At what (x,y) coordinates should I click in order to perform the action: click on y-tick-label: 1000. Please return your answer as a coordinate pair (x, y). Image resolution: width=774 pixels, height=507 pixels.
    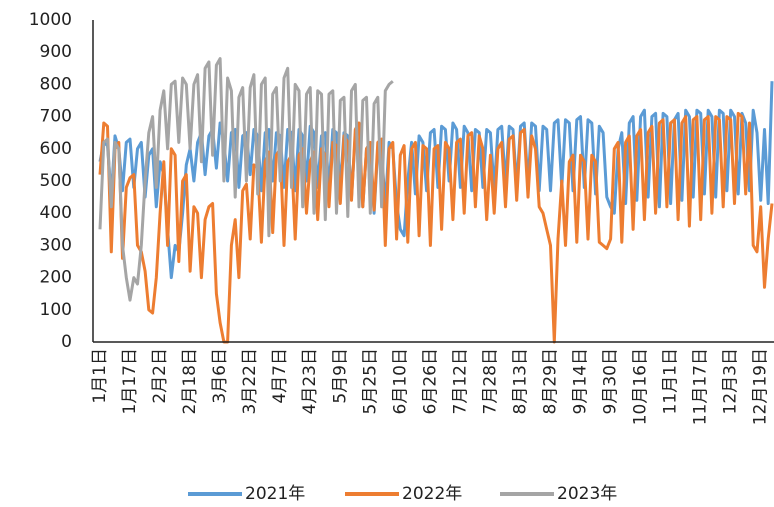
    Looking at the image, I should click on (50, 20).